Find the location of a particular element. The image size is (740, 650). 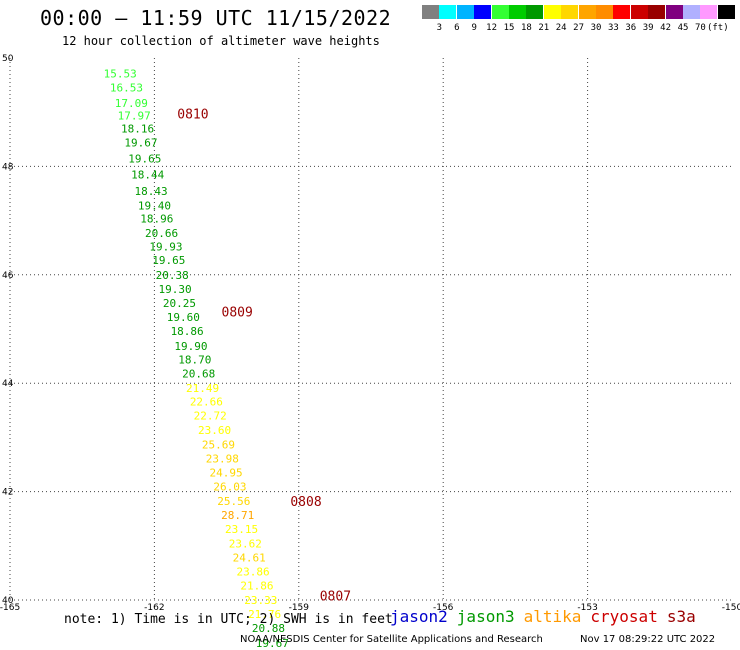

generation-timestamp: Nov 17 08:29:22 UTC 2022 is located at coordinates (648, 639).